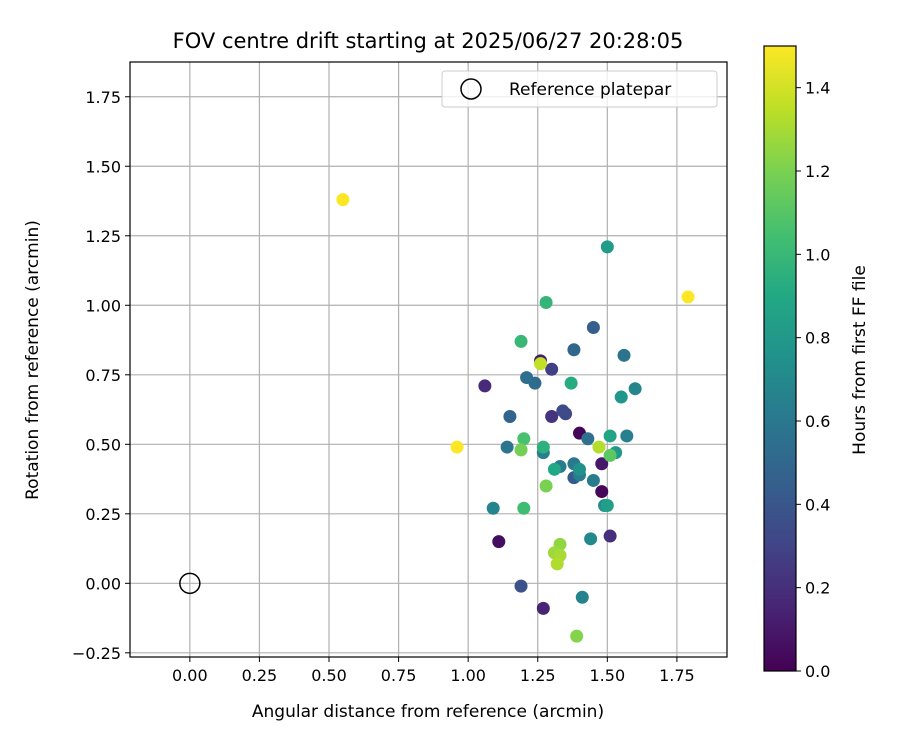 This screenshot has height=750, width=900. What do you see at coordinates (817, 504) in the screenshot?
I see `colorbar-tick-label: 0.4` at bounding box center [817, 504].